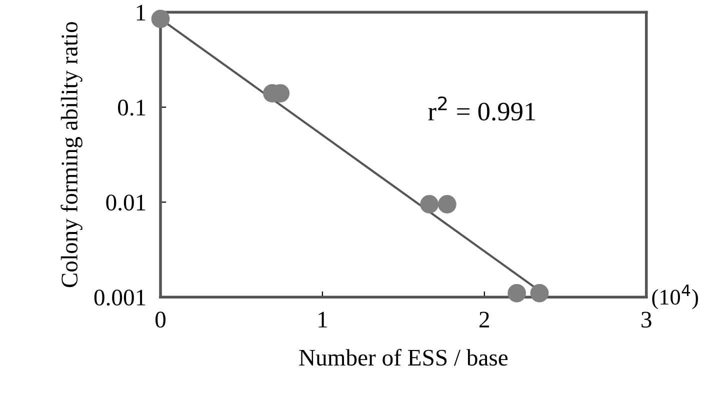 The image size is (723, 407). What do you see at coordinates (322, 320) in the screenshot?
I see `x-tick-label: 1` at bounding box center [322, 320].